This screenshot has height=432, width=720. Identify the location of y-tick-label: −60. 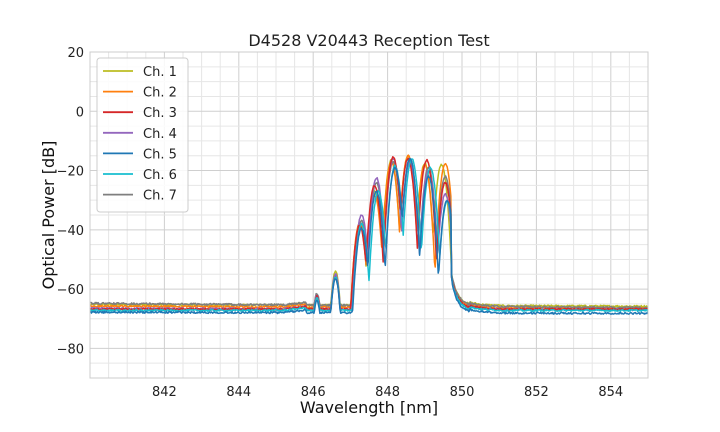
(70, 290).